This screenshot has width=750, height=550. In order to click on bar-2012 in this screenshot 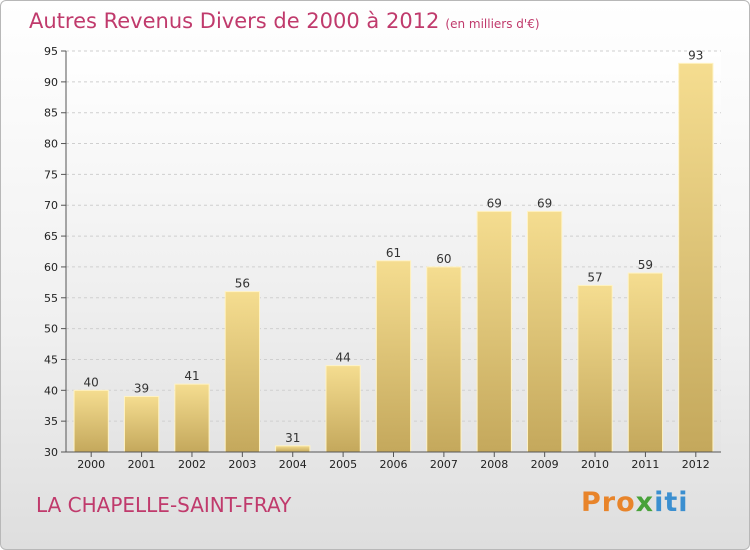, I will do `click(696, 257)`.